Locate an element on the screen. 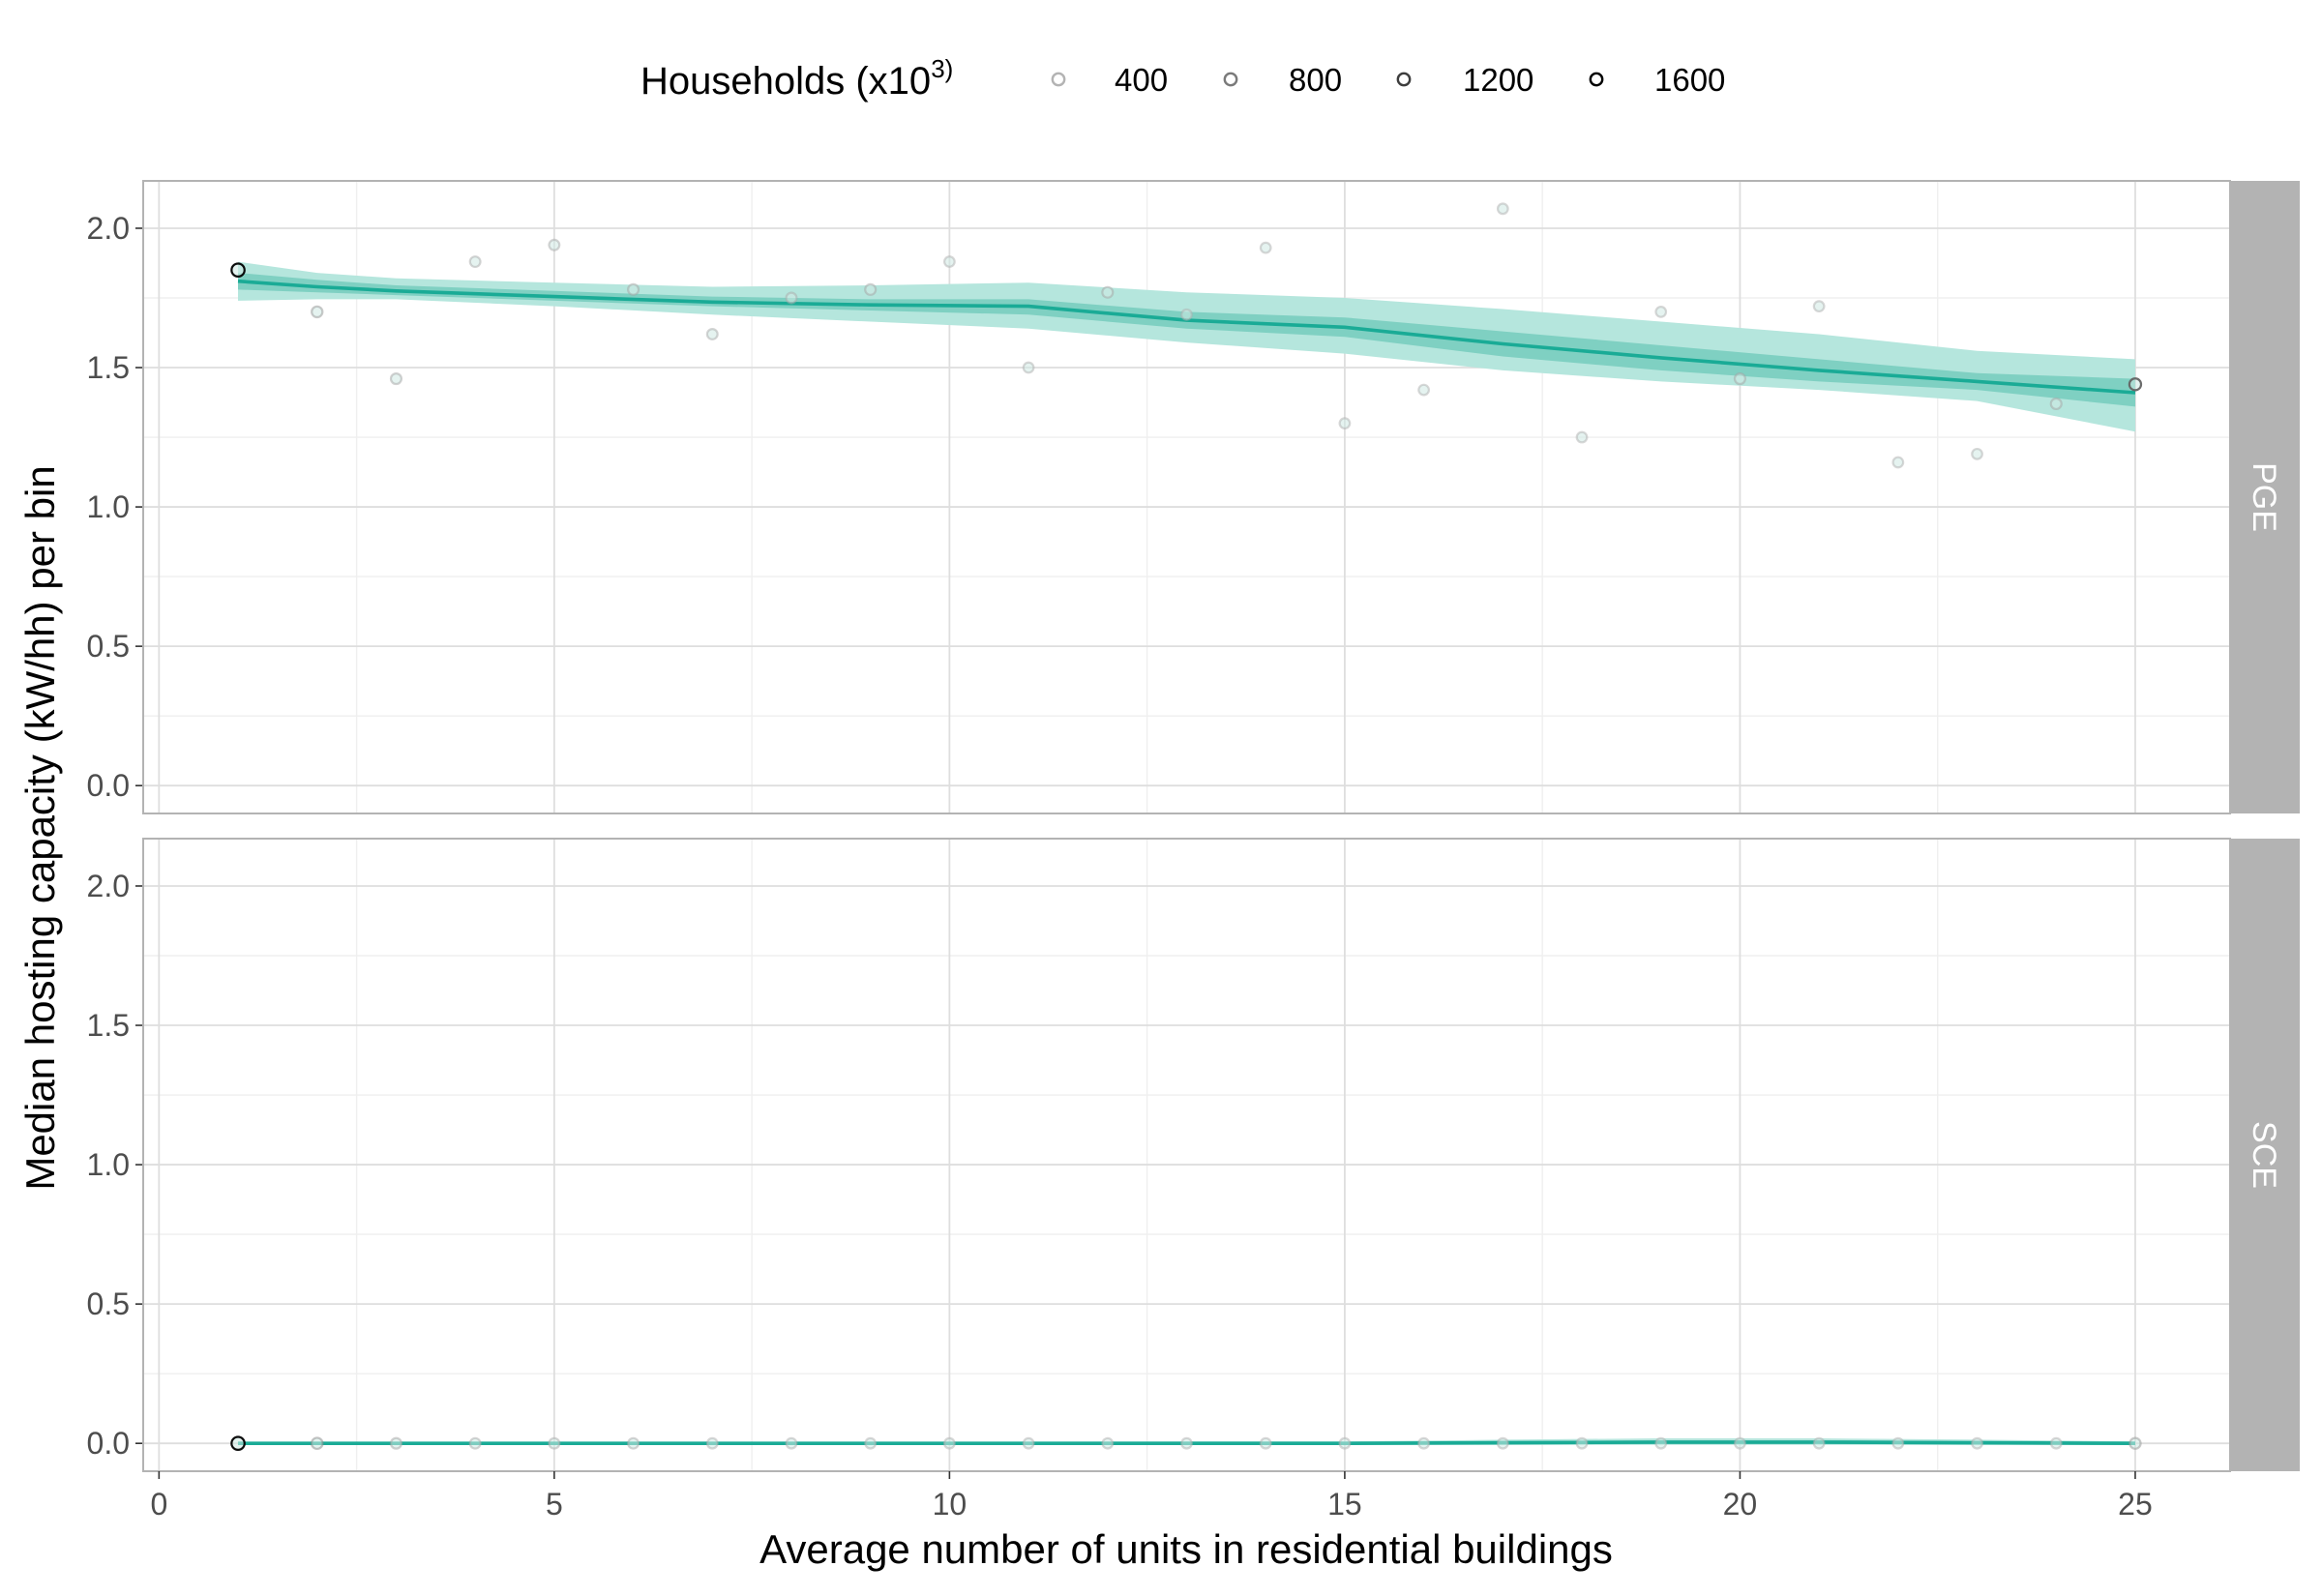 The width and height of the screenshot is (2322, 1596). x-tick-label: 15 is located at coordinates (1344, 1504).